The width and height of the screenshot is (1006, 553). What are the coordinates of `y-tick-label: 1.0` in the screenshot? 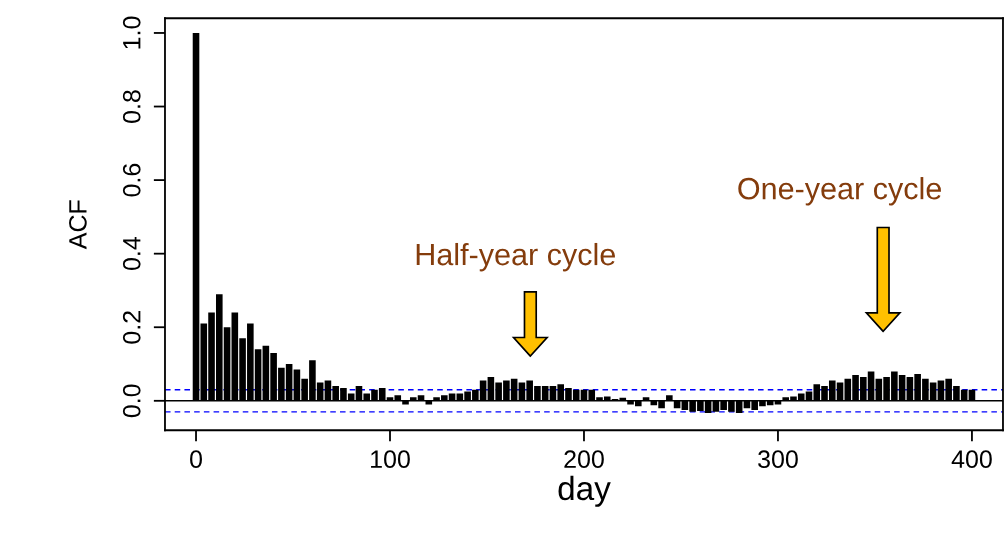 It's located at (131, 32).